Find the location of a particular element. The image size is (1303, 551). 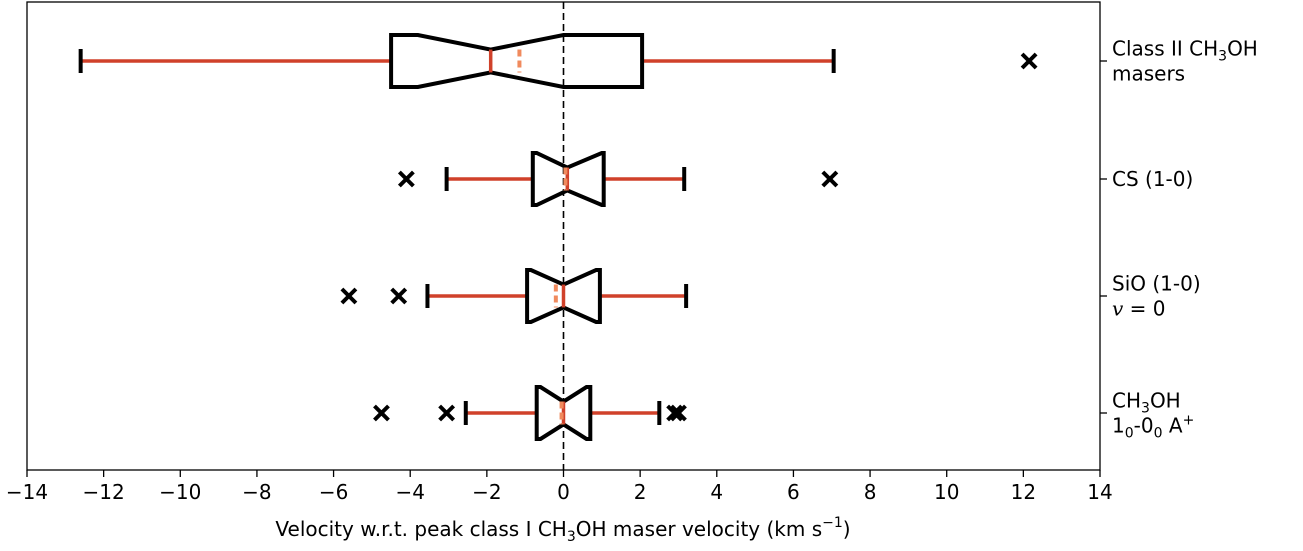

x-axis: −14 −12 −10 −8 −6 −4 −2 0 2 4 6 8 10 12 14 is located at coordinates (559, 487).